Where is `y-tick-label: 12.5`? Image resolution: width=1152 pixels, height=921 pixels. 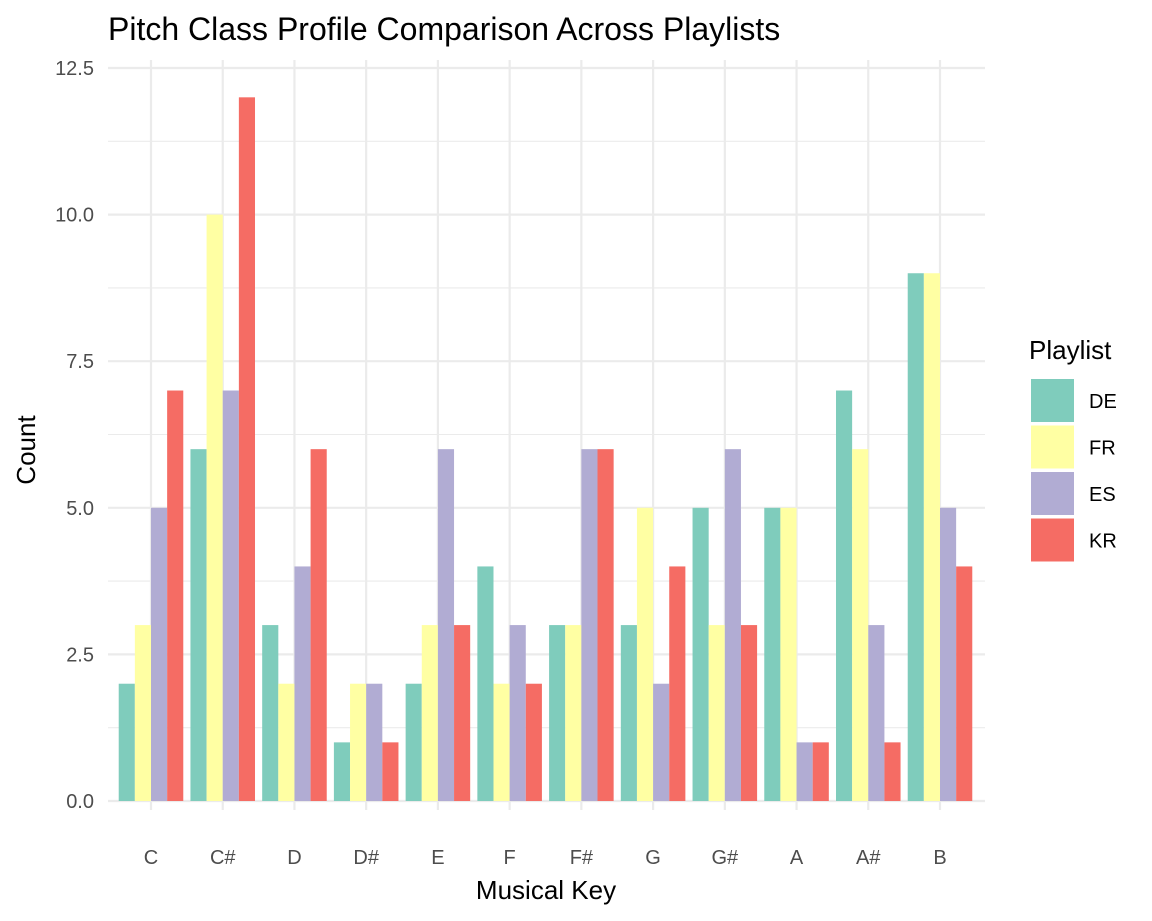
y-tick-label: 12.5 is located at coordinates (74, 69).